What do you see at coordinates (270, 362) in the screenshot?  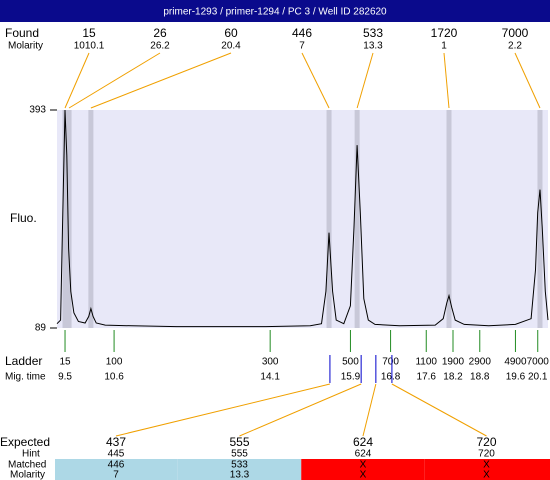 I see `ladder-size: 300` at bounding box center [270, 362].